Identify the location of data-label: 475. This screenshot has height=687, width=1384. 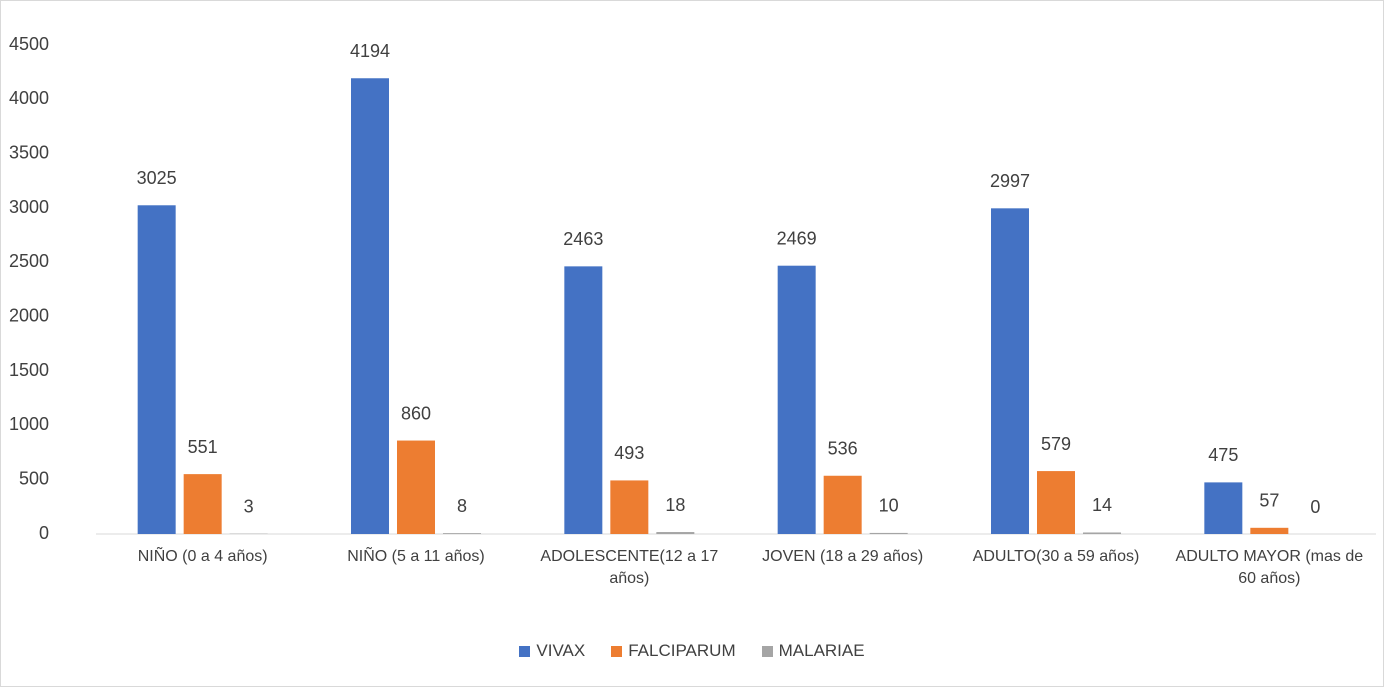
(1223, 455).